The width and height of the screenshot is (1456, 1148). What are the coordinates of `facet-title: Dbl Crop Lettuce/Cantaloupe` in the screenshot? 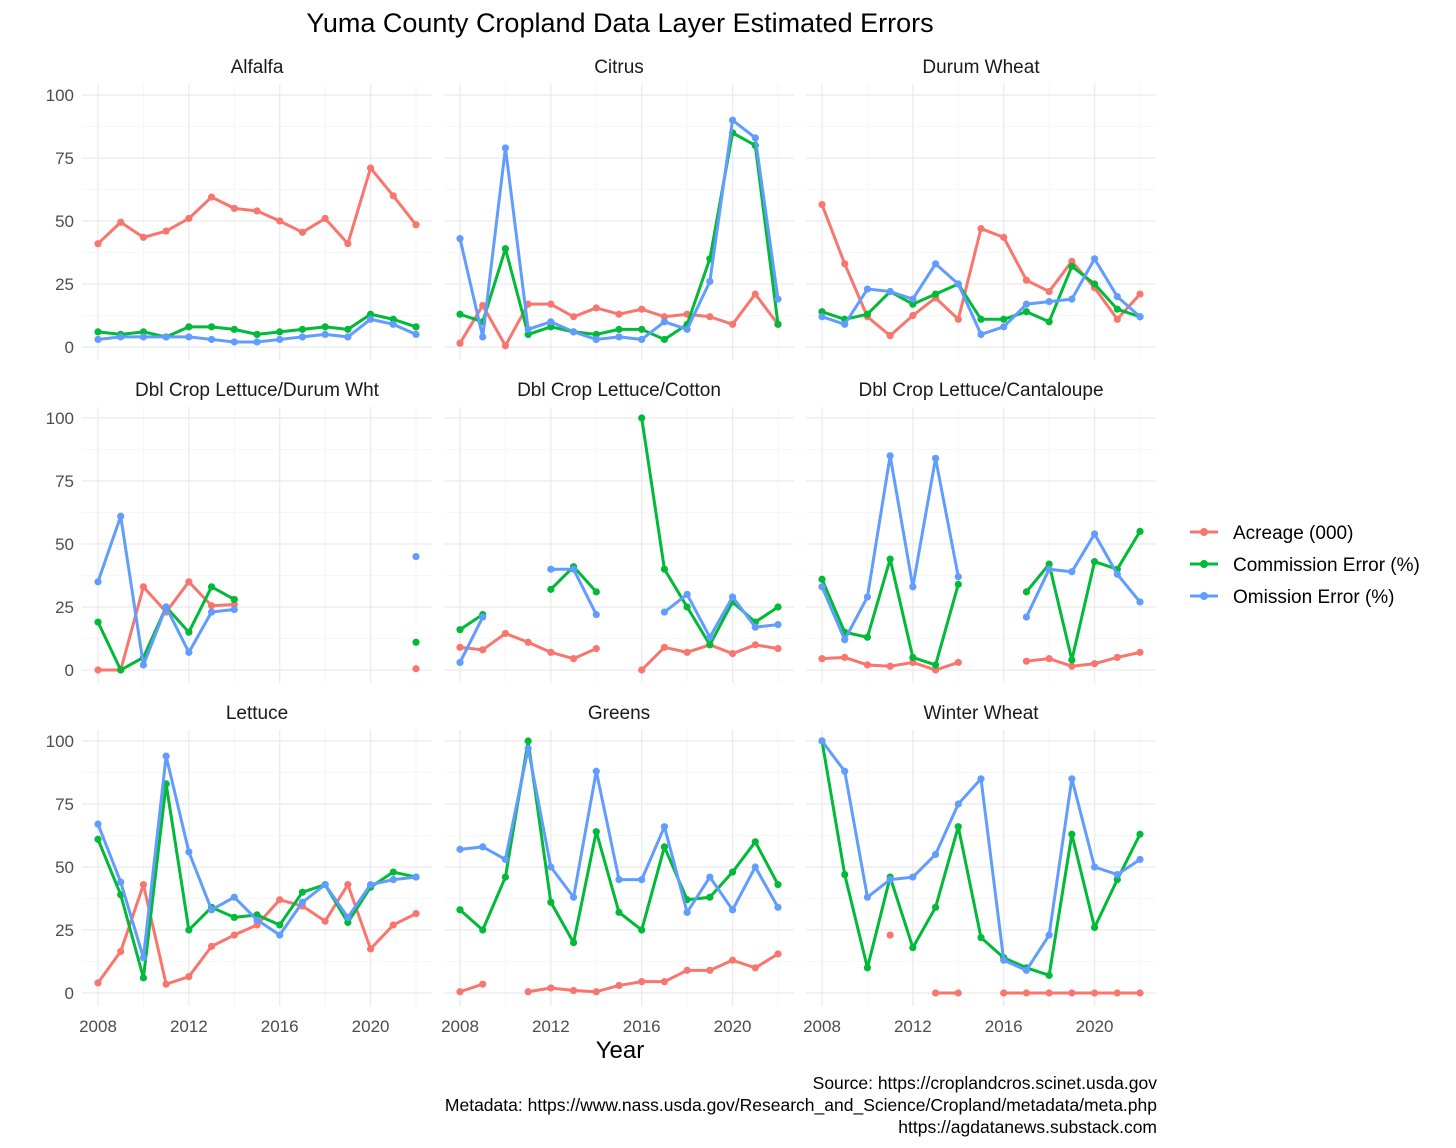 It's located at (980, 390).